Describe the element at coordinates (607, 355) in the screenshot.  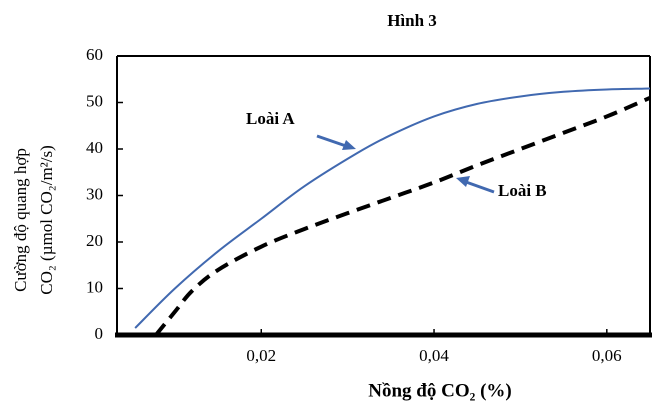
I see `x-tick-label: 0,06` at that location.